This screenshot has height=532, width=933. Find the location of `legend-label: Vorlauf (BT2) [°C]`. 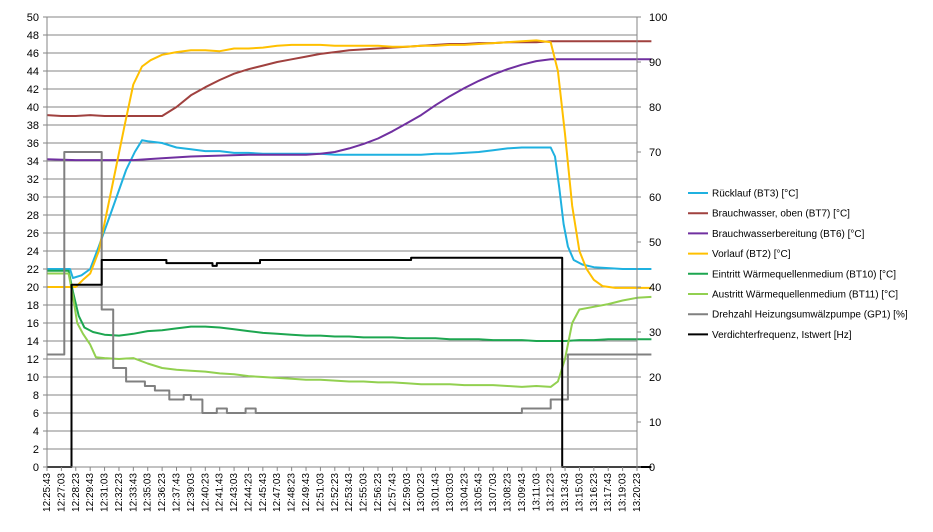

legend-label: Vorlauf (BT2) [°C] is located at coordinates (751, 254).